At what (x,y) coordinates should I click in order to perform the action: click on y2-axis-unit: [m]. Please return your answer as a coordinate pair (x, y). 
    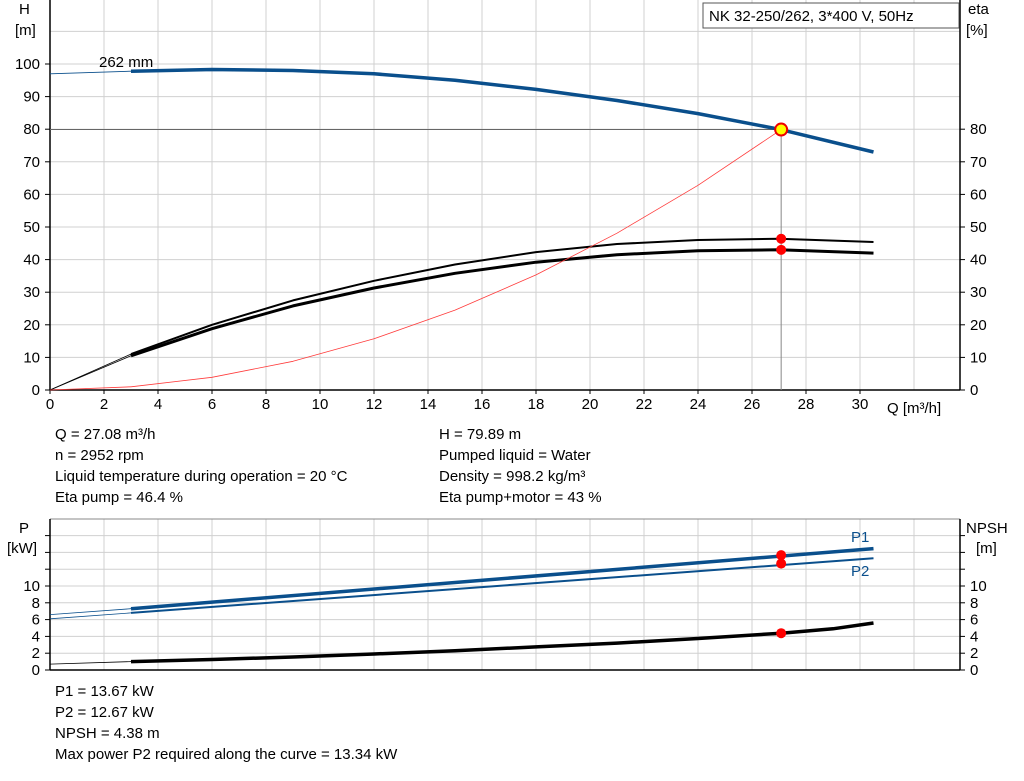
    Looking at the image, I should click on (986, 548).